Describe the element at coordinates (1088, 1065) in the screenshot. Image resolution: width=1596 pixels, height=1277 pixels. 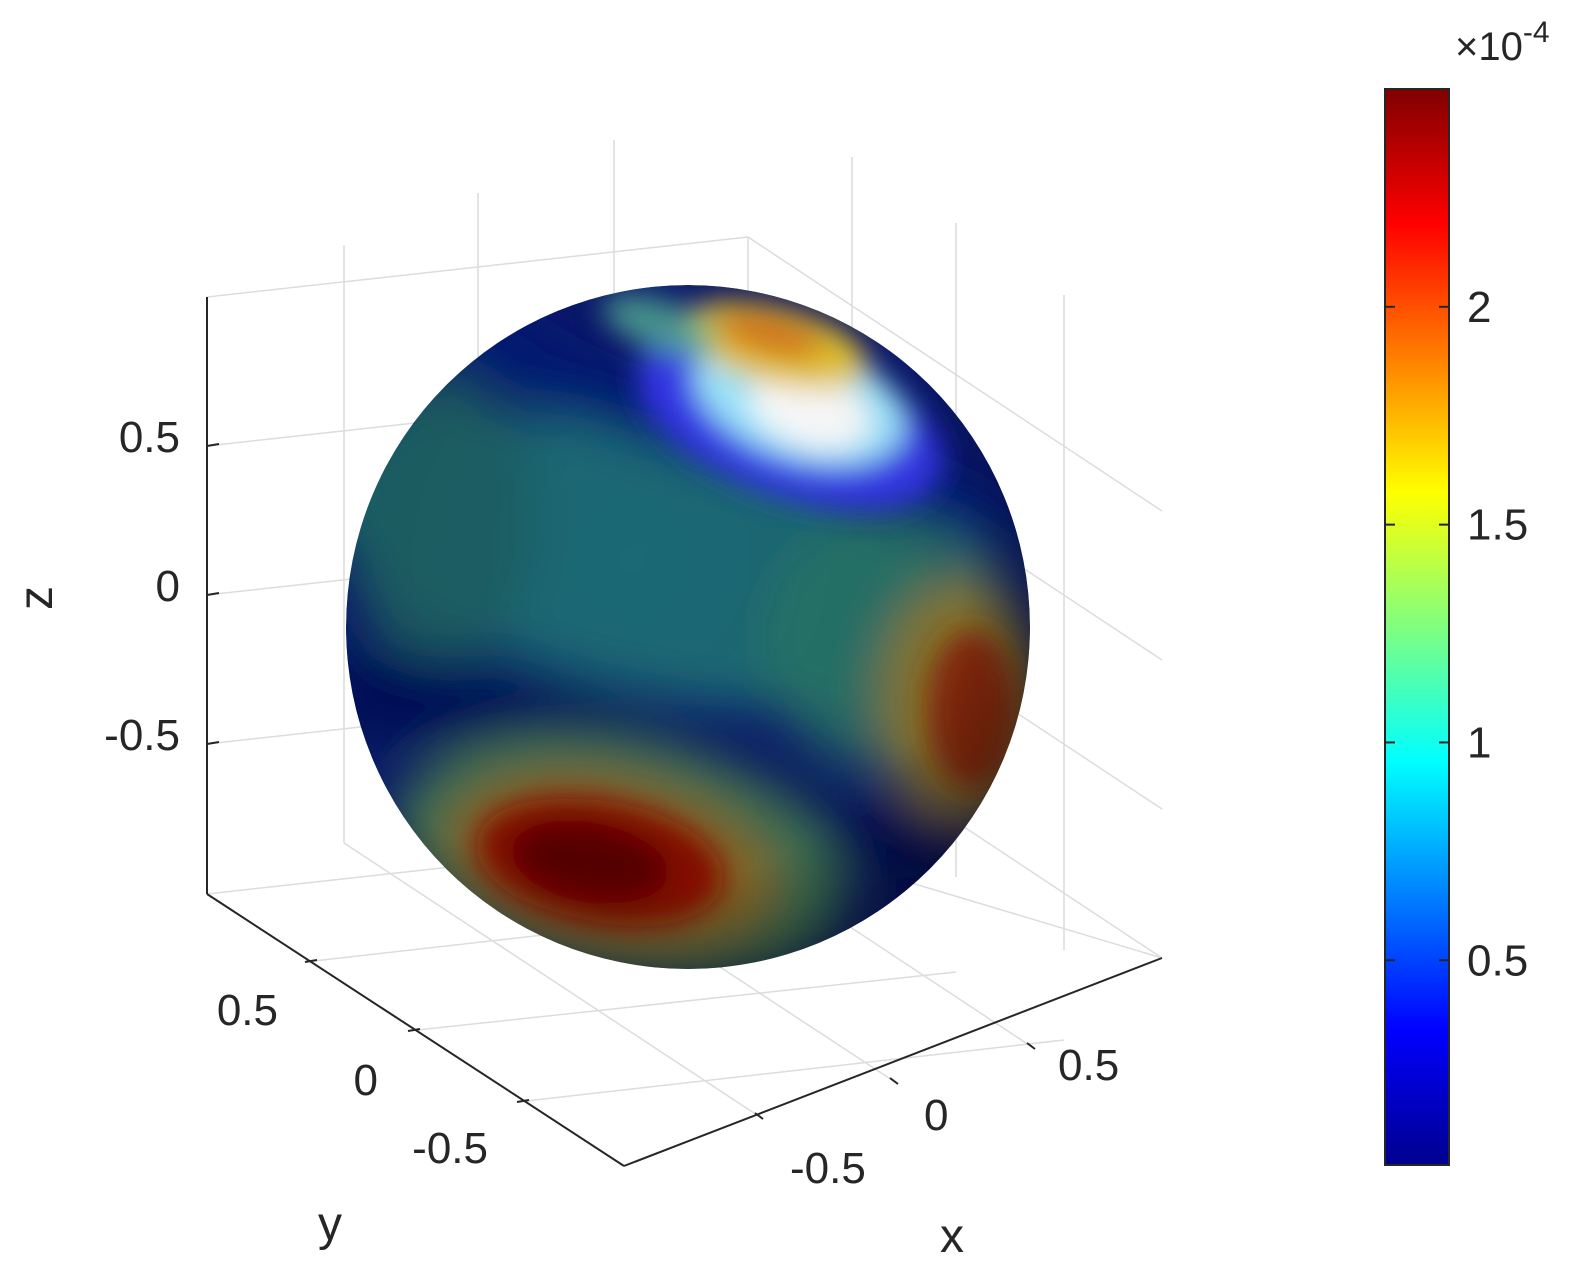
I see `x-tick-label: 0.5` at that location.